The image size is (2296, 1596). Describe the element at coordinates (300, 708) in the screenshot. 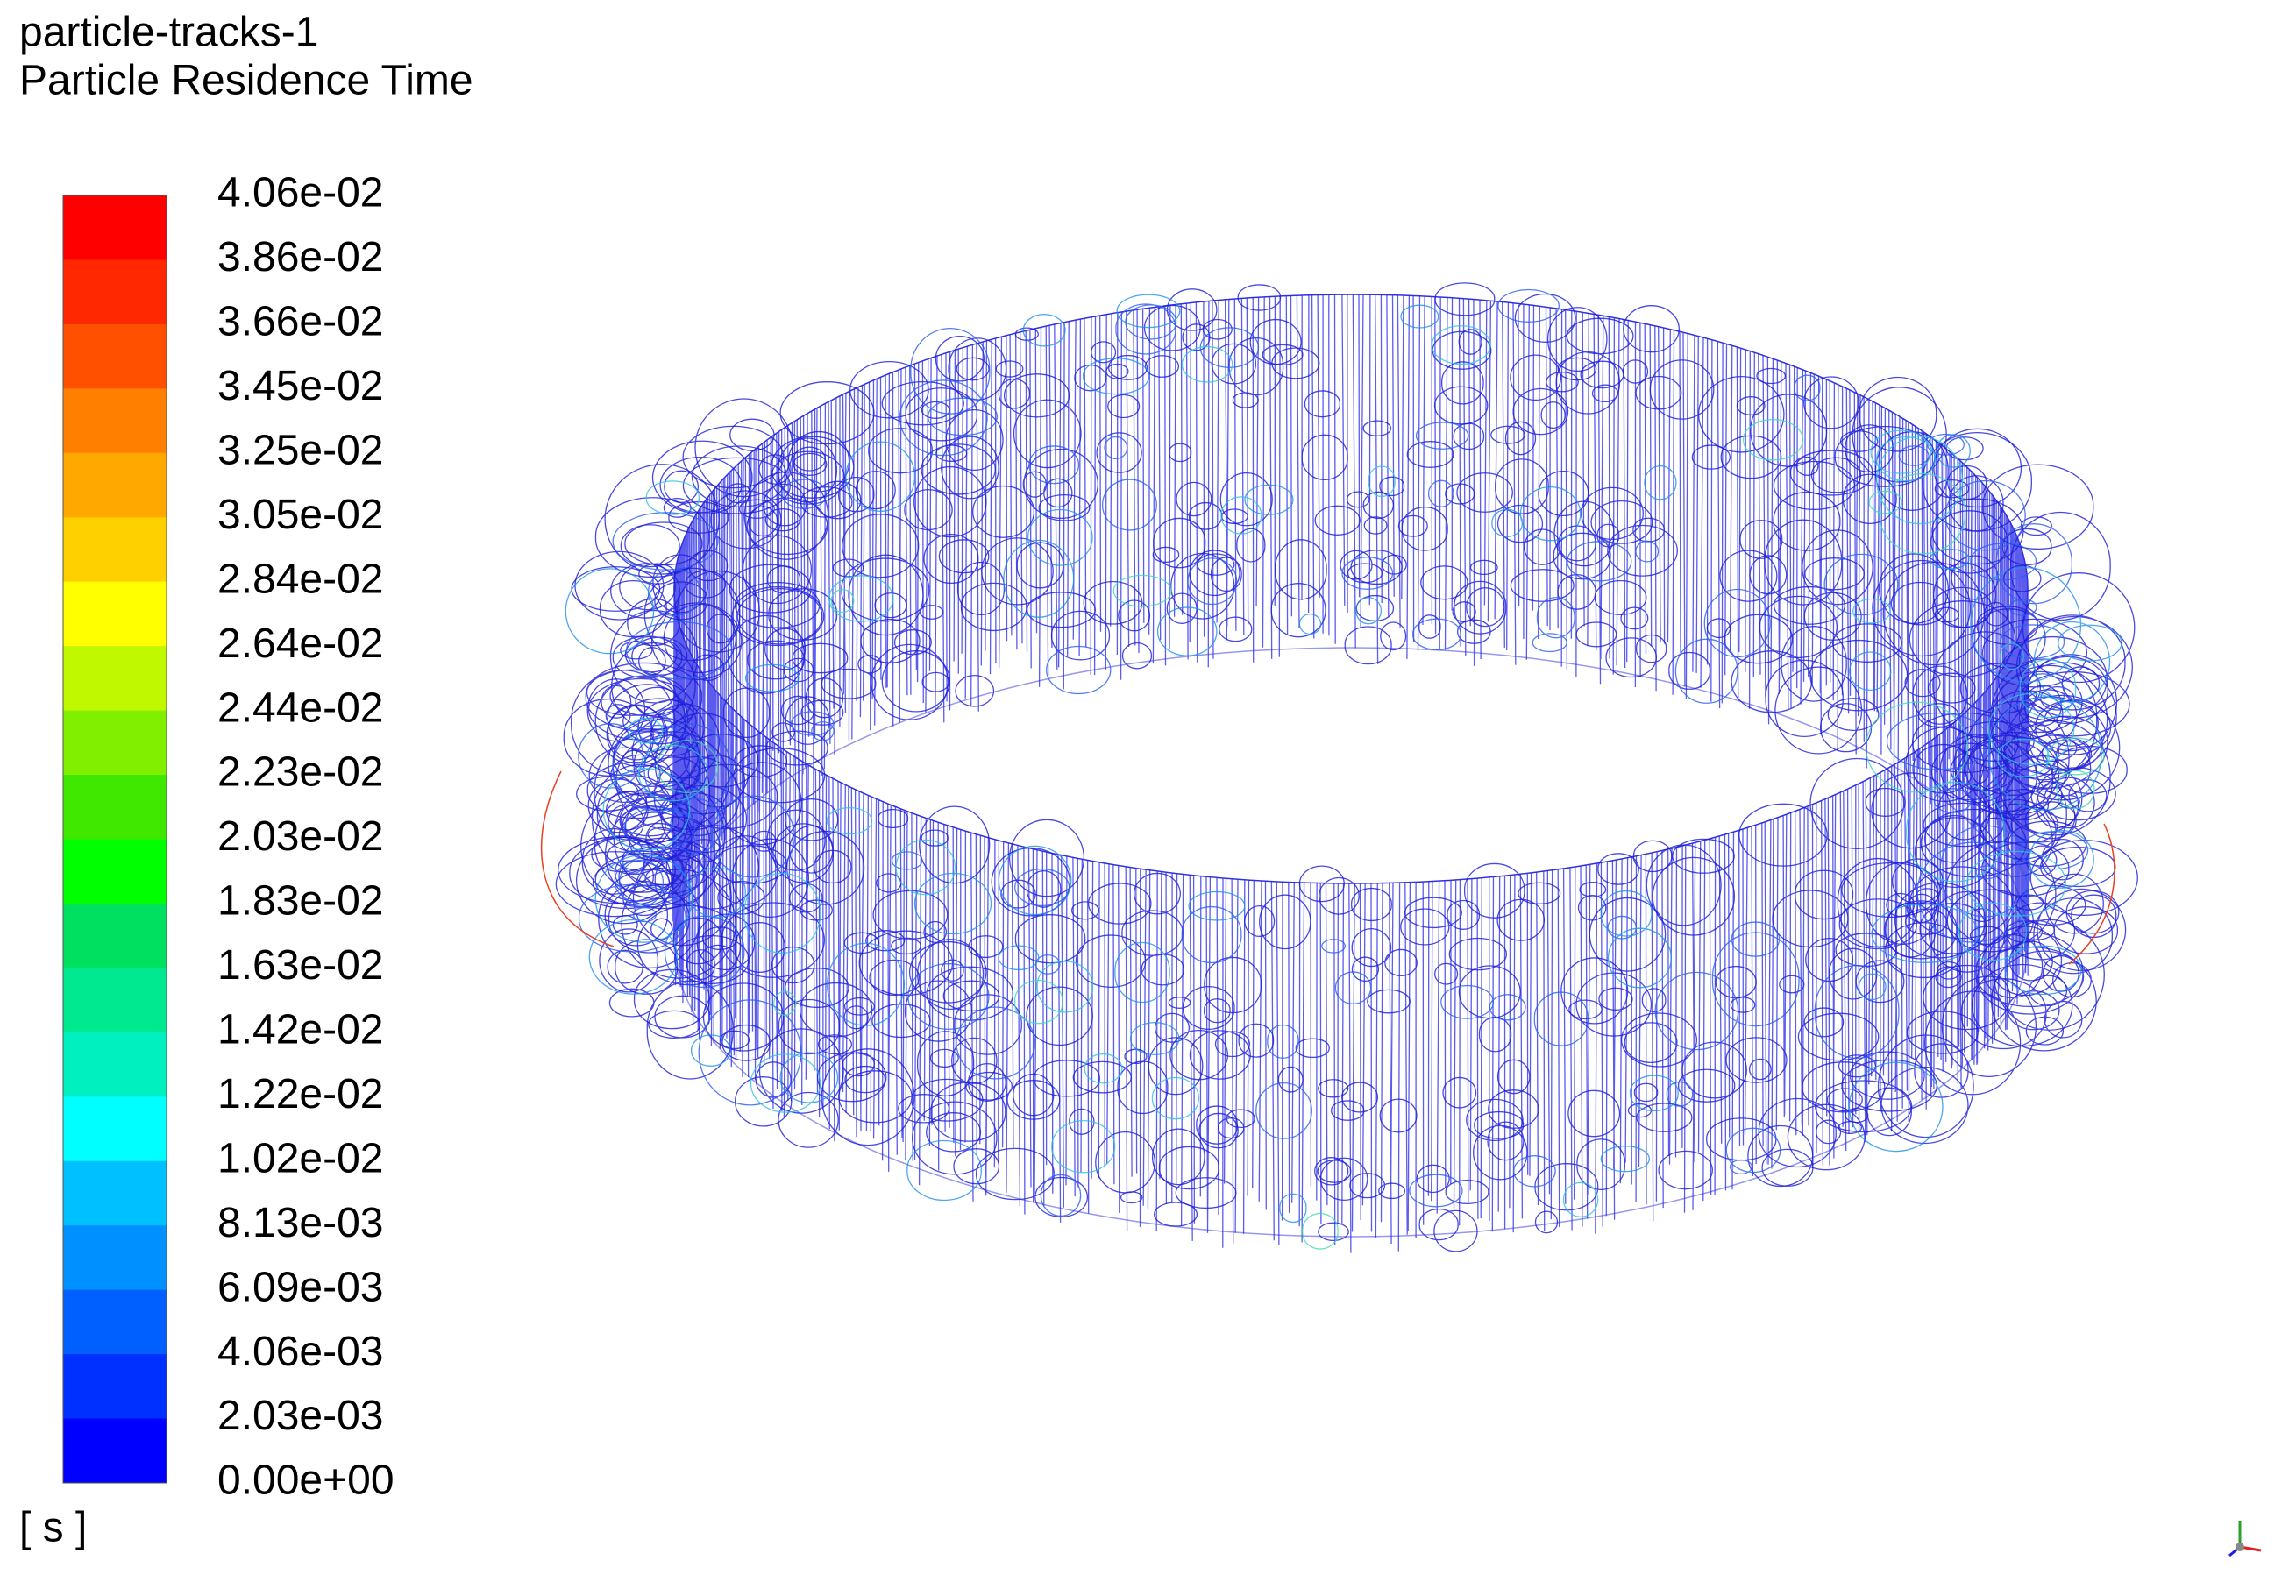

I see `colorbar-label: 2.44e-02` at that location.